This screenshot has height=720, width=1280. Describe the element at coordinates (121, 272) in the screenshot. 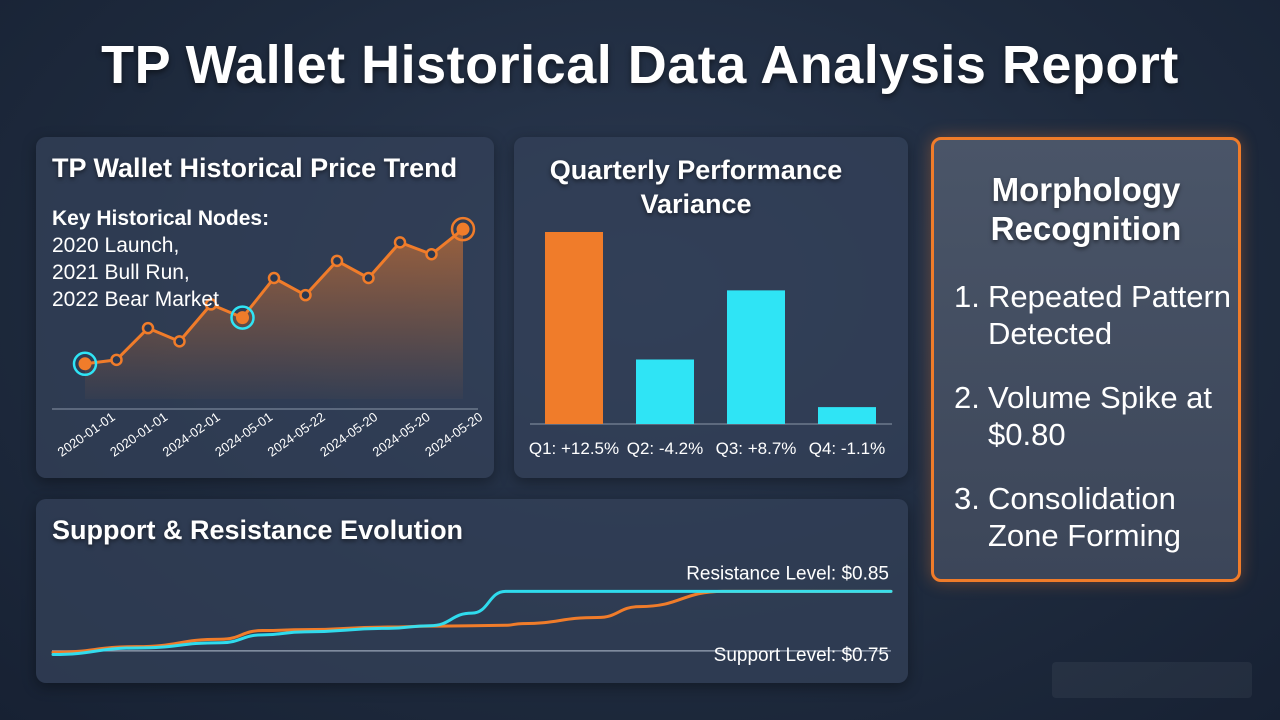

I see `key-node-item: 2021 Bull Run,` at that location.